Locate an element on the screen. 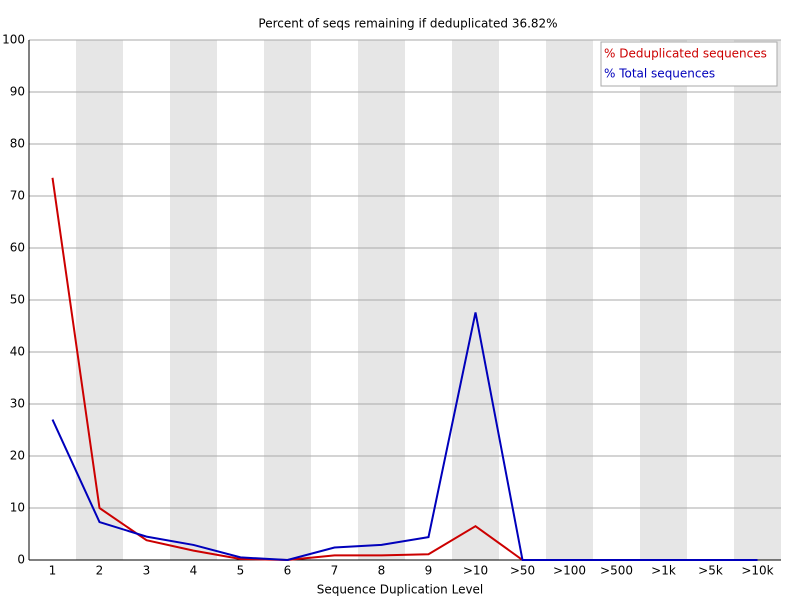 This screenshot has width=800, height=600. x-tick-label: >5k is located at coordinates (710, 571).